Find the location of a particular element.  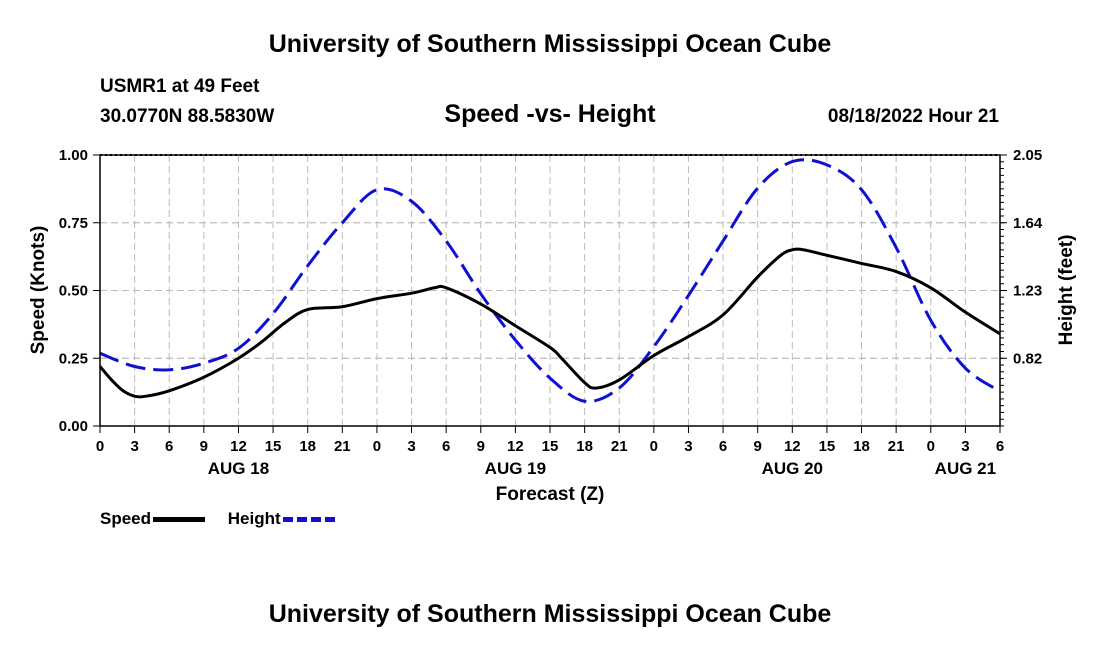

y2-tick-label: 1.23 is located at coordinates (1027, 291).